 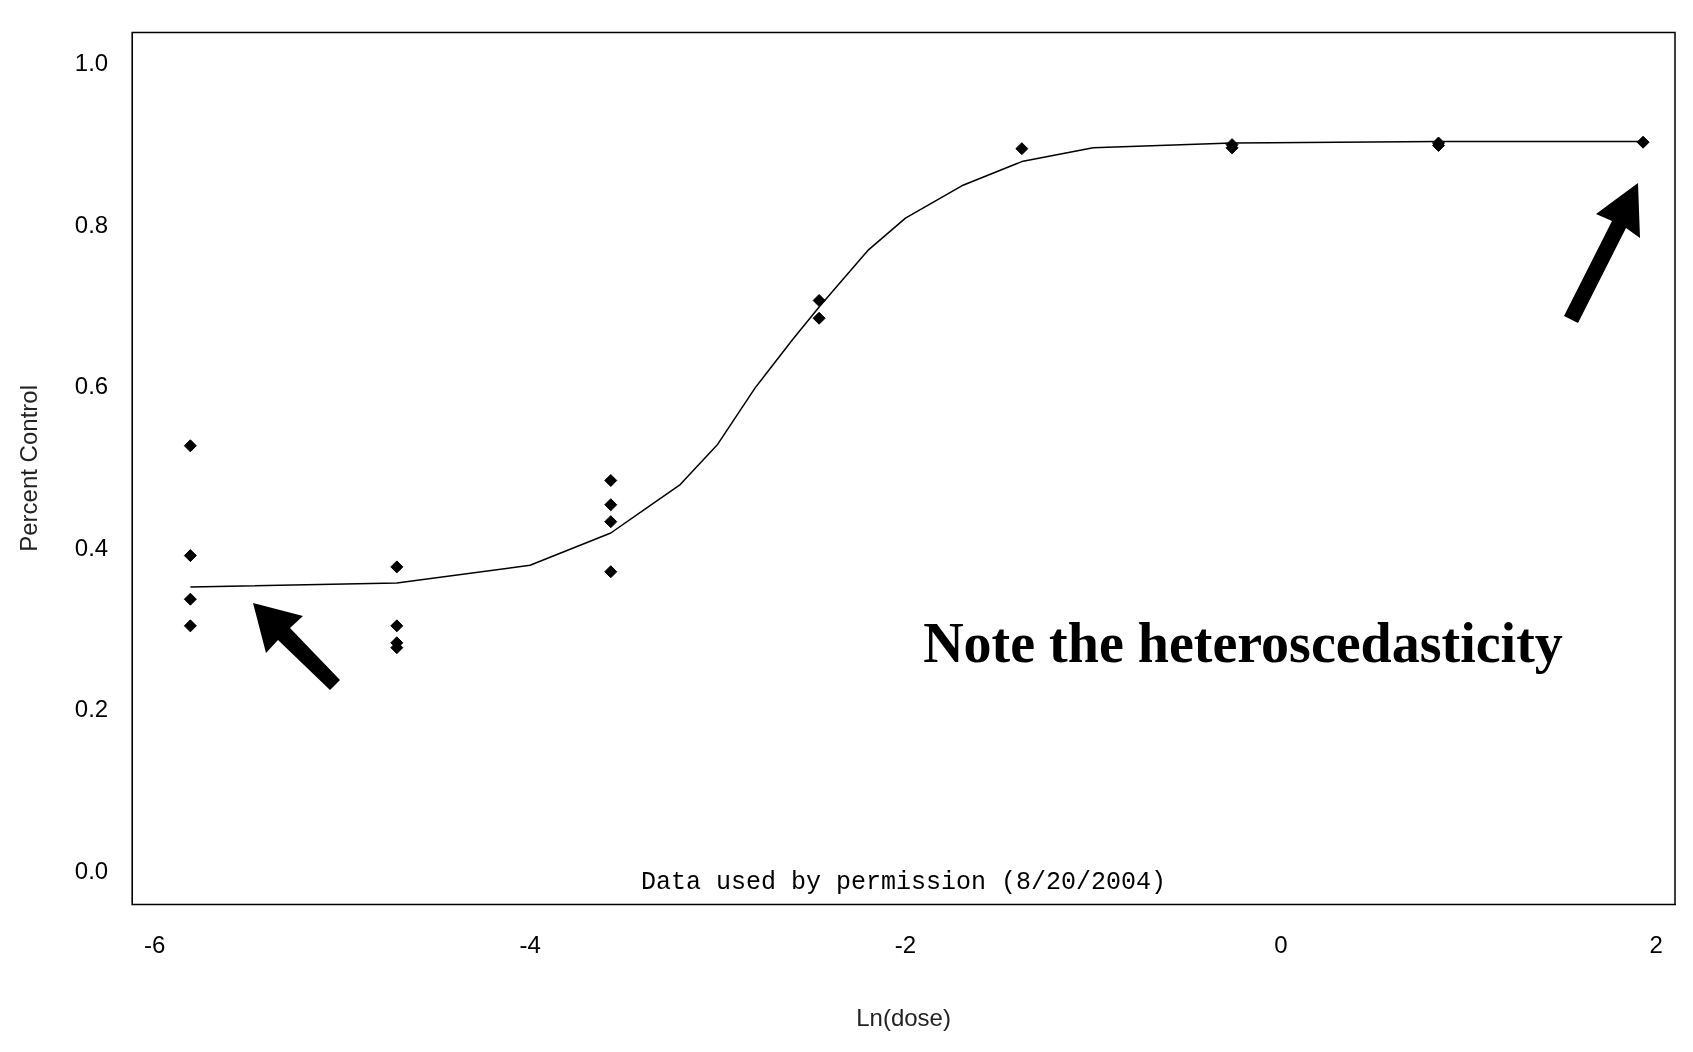 I want to click on annotation: Data used by permission (8/20/2004), so click(x=904, y=882).